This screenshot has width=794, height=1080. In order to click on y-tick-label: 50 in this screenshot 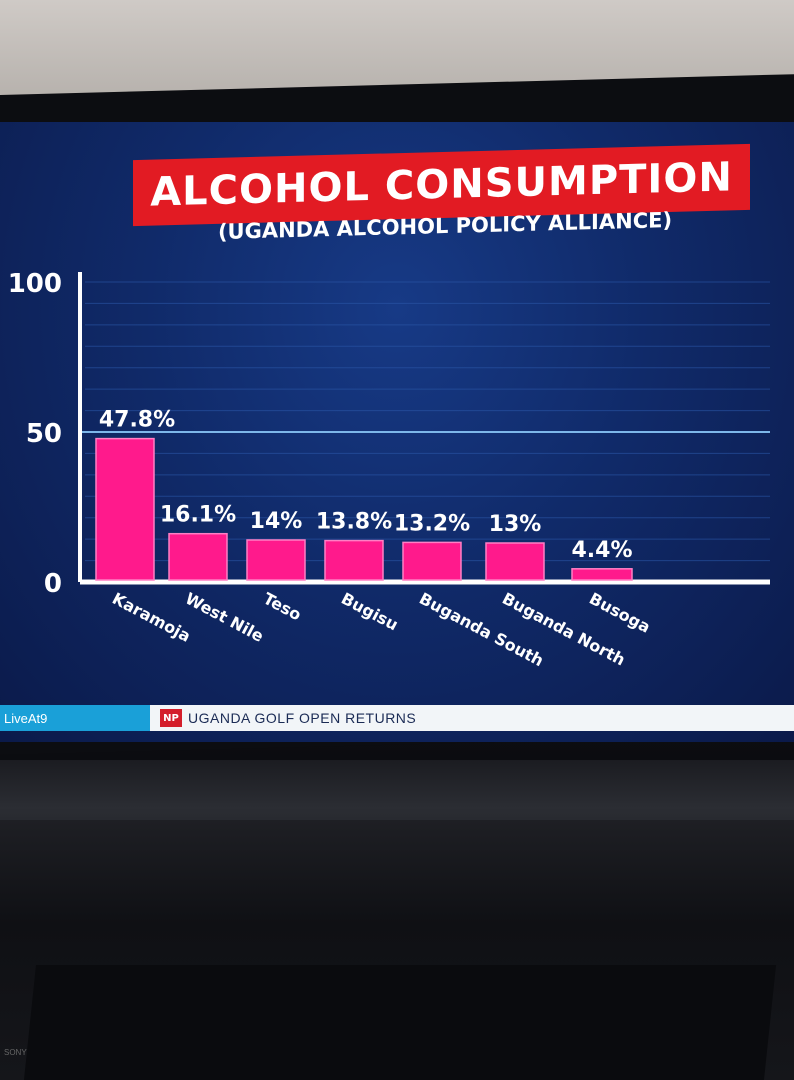, I will do `click(44, 434)`.